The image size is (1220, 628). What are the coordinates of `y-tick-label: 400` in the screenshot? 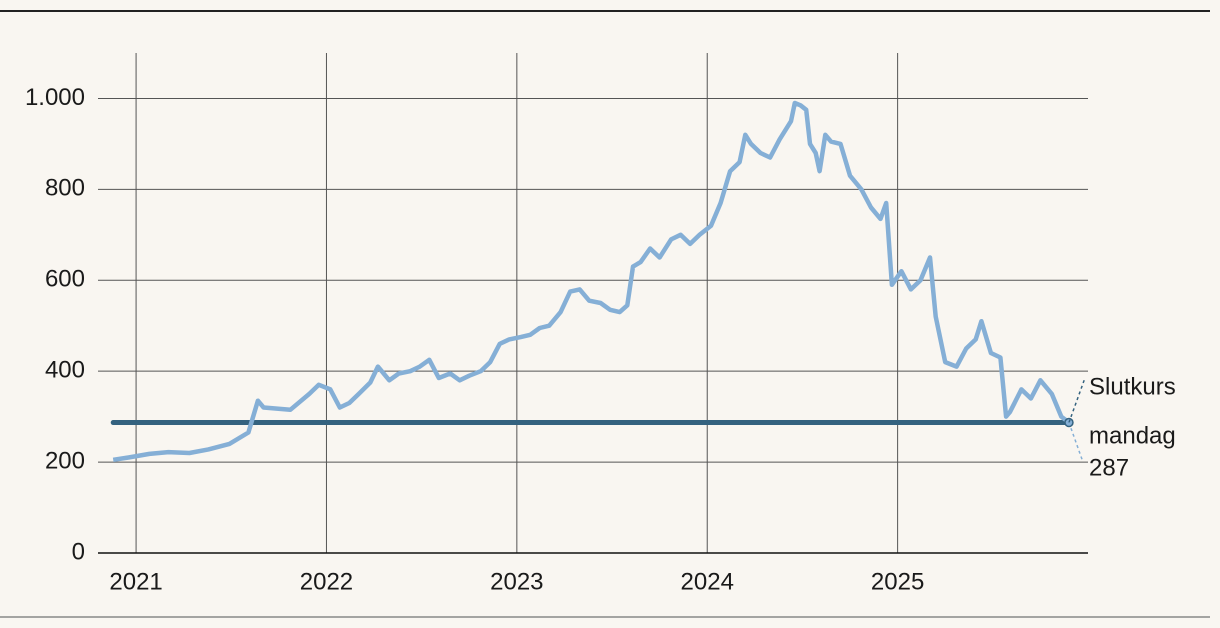 It's located at (65, 370).